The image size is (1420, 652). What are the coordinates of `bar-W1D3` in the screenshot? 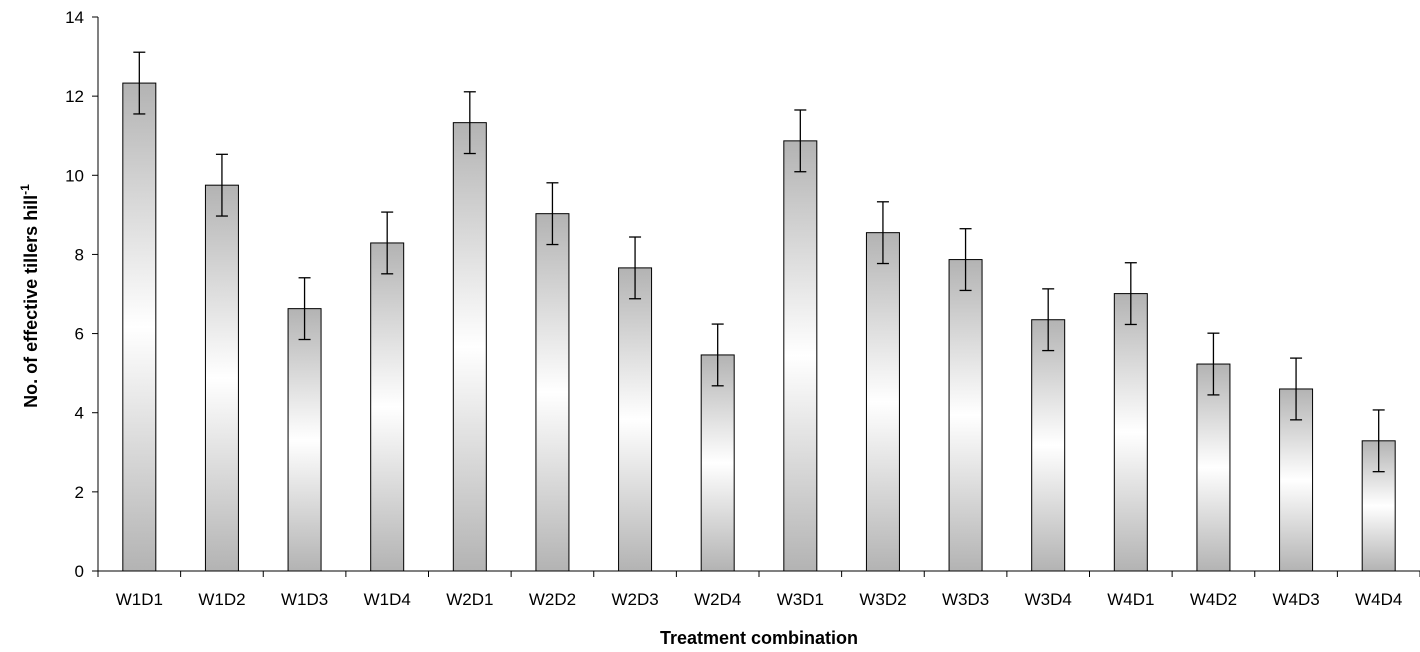 It's located at (304, 440).